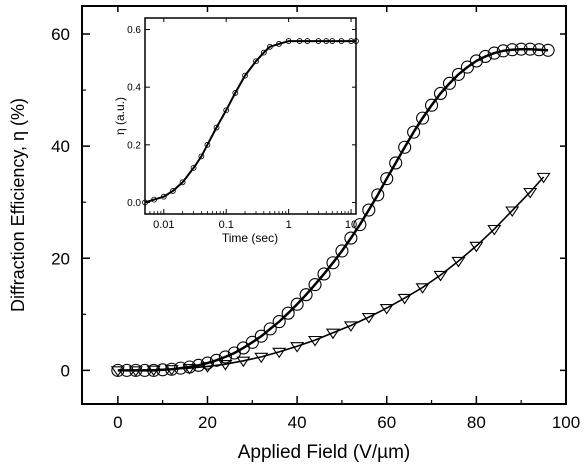 This screenshot has width=584, height=467. I want to click on main-x-tick-label: 40, so click(297, 422).